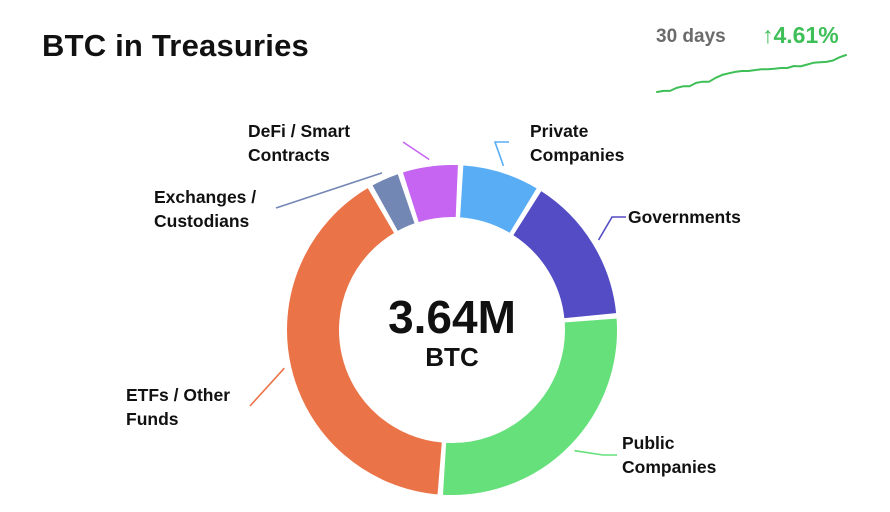 The width and height of the screenshot is (890, 512). I want to click on leader-line-exchanges-custodians, so click(329, 190).